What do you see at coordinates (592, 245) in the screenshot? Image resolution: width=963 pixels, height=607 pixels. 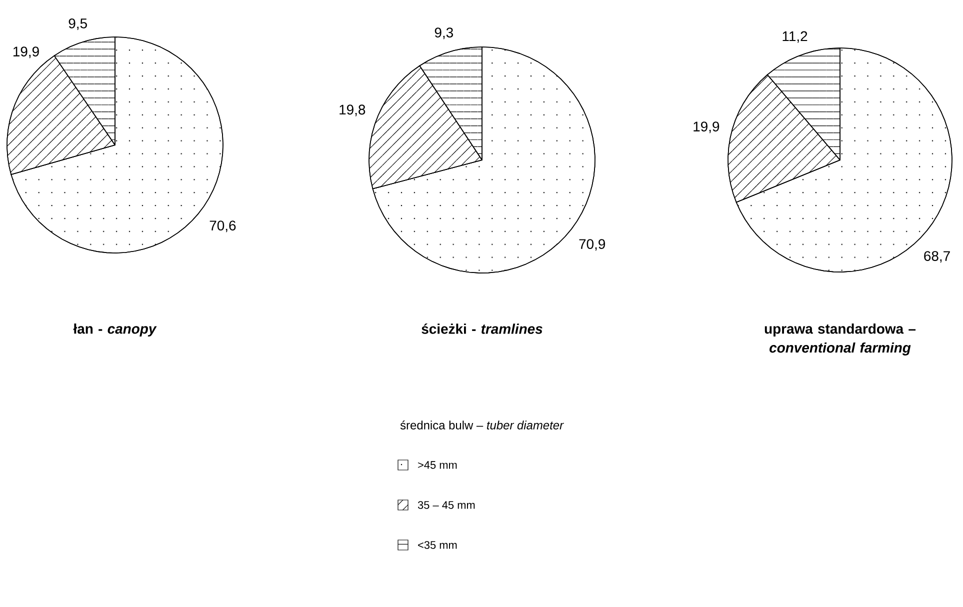 I see `data-label: 70,9` at bounding box center [592, 245].